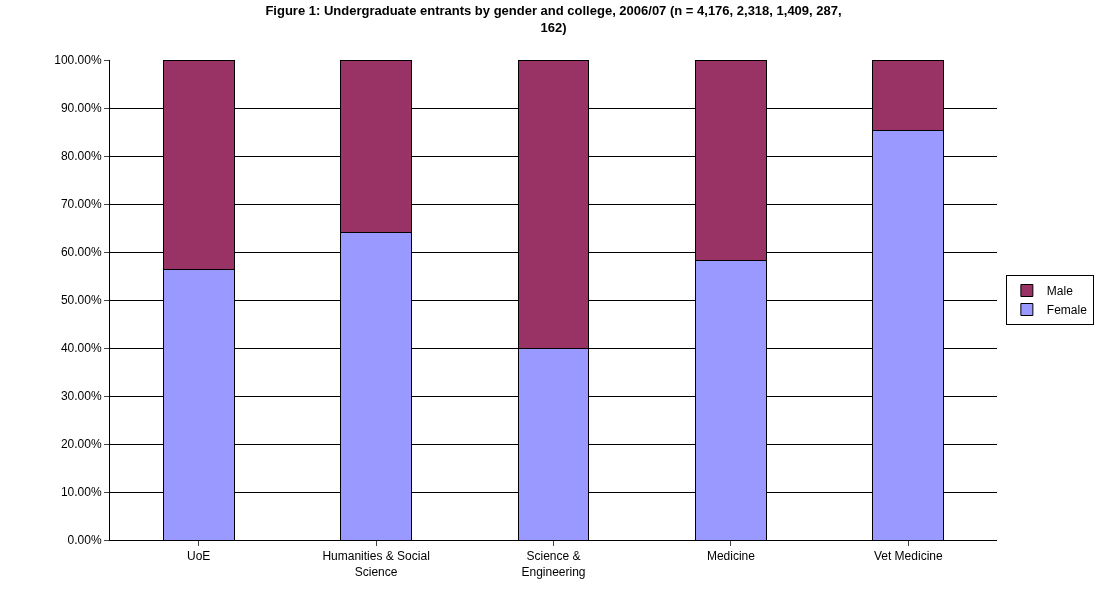  I want to click on y-tick-label: 100.00%, so click(78, 60).